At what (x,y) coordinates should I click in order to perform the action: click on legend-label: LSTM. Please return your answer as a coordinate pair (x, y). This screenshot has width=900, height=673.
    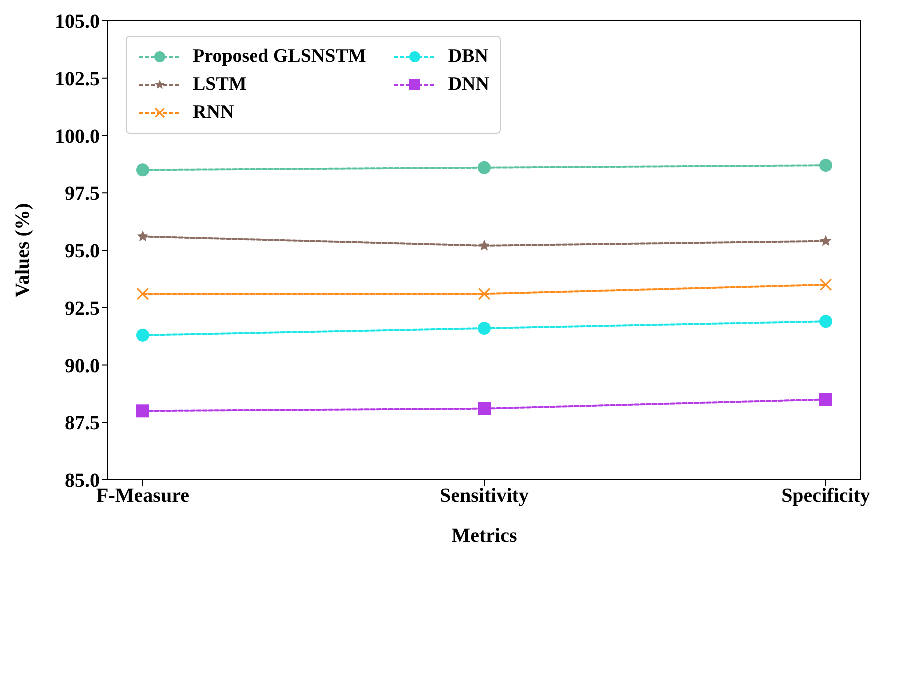
    Looking at the image, I should click on (220, 85).